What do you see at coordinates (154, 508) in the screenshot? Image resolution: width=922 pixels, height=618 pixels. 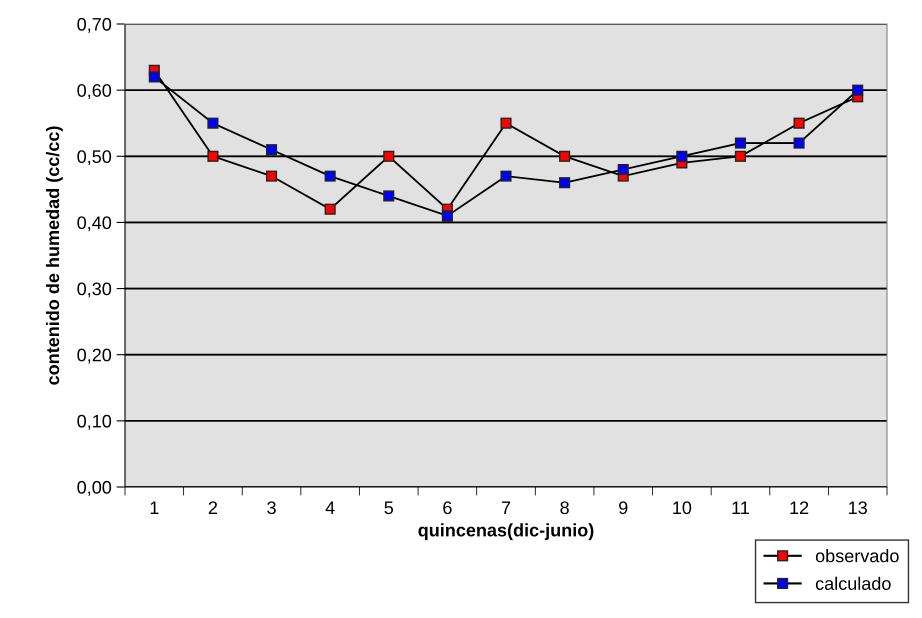 I see `x-tick-label: 1` at bounding box center [154, 508].